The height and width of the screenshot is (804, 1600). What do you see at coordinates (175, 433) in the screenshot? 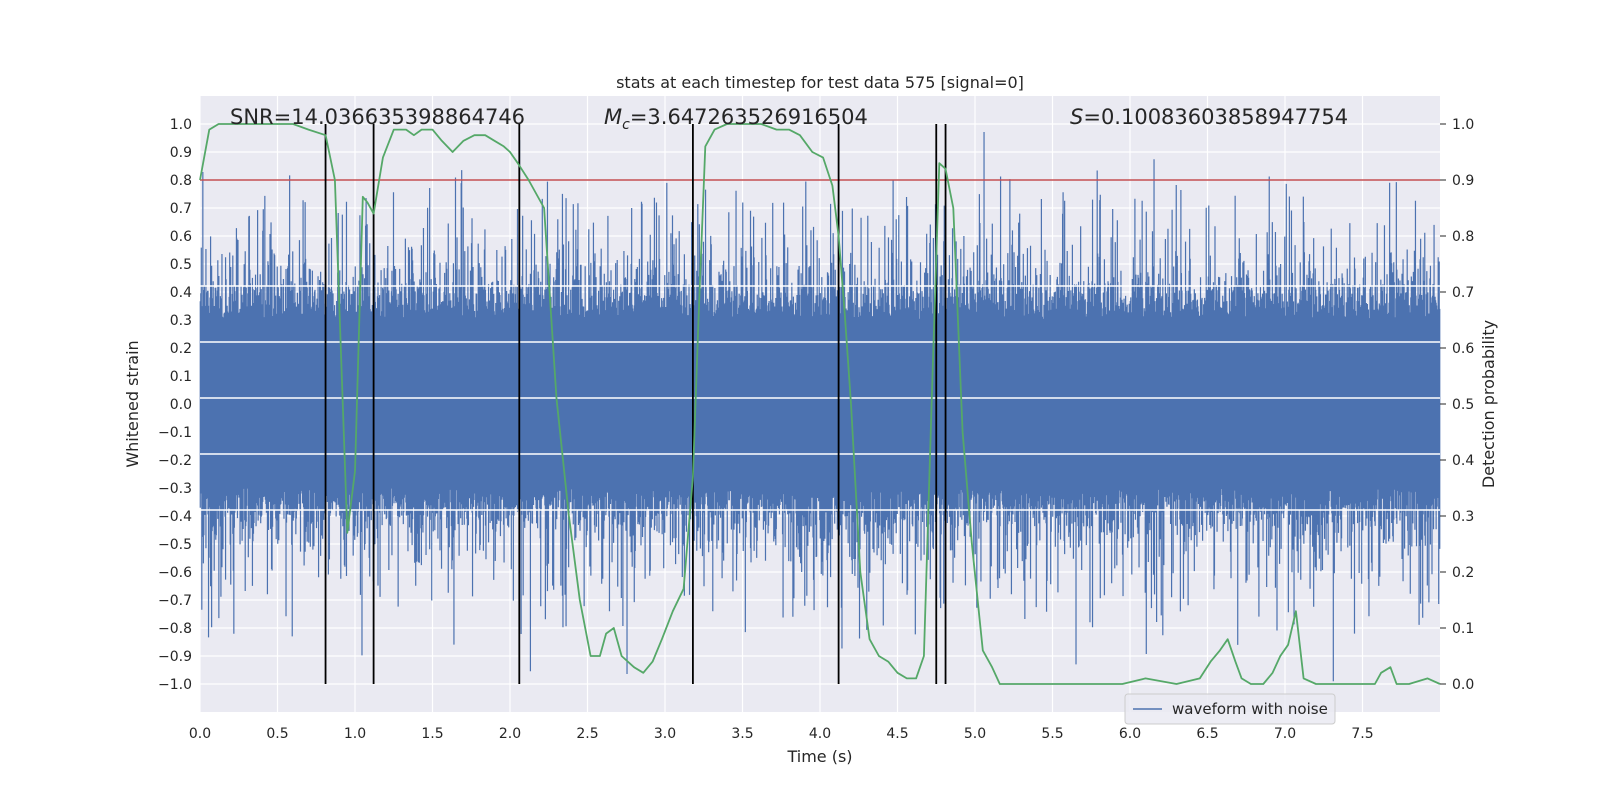
I see `y-left-tick-label: −0.1` at bounding box center [175, 433].